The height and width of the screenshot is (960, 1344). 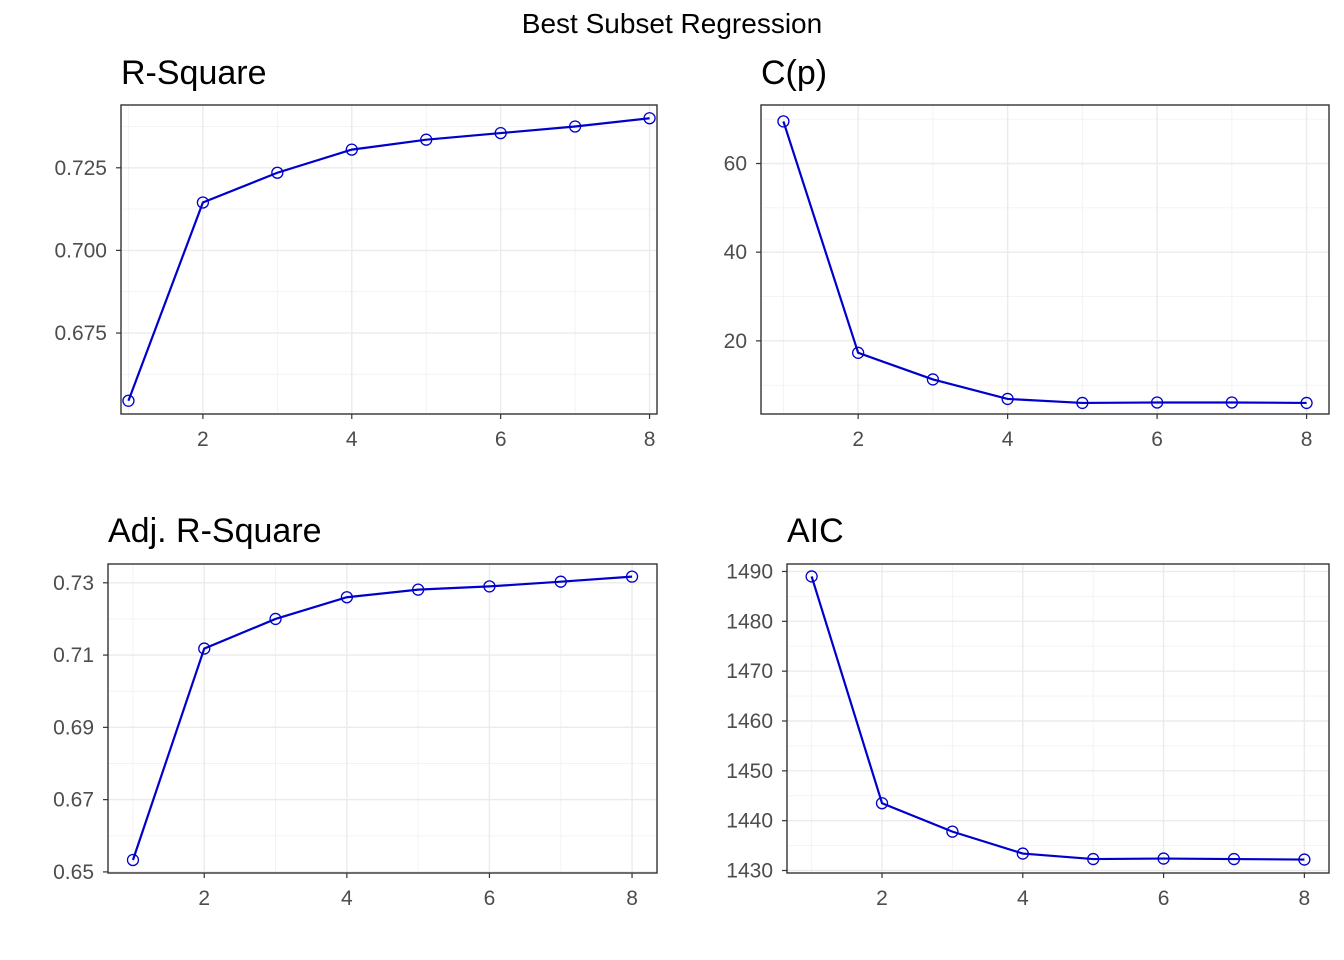 I want to click on plot-frame-r-square, so click(x=389, y=259).